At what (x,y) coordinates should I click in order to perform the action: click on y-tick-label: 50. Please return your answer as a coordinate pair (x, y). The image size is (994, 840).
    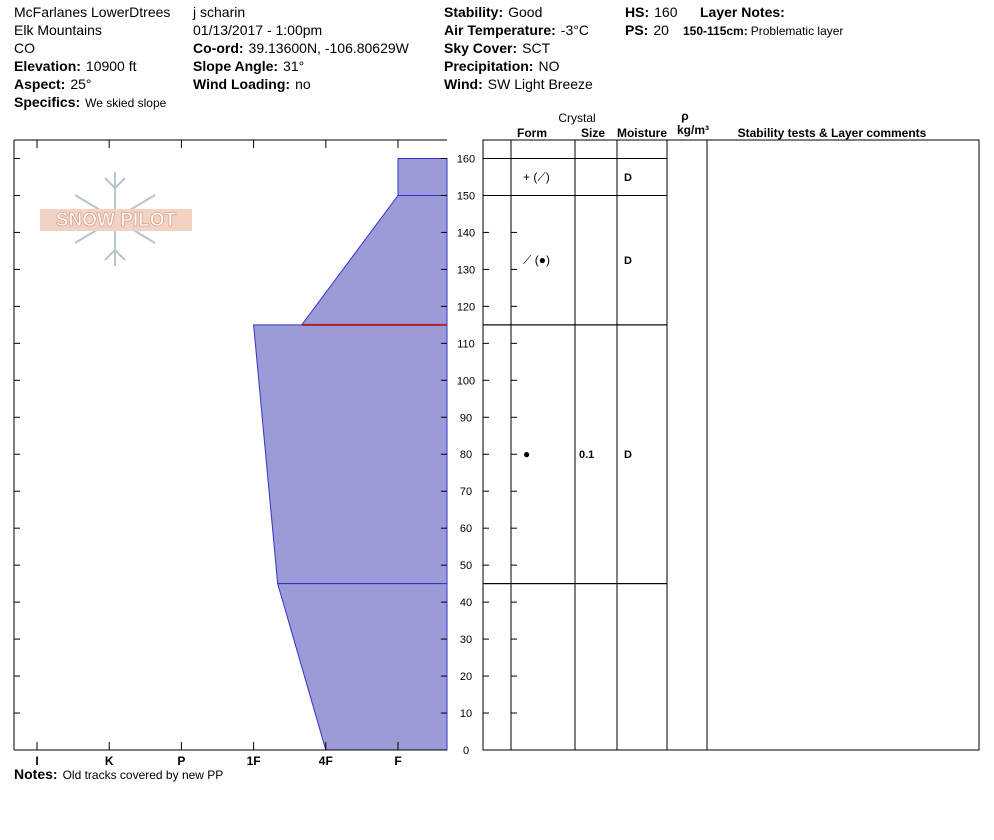
    Looking at the image, I should click on (466, 566).